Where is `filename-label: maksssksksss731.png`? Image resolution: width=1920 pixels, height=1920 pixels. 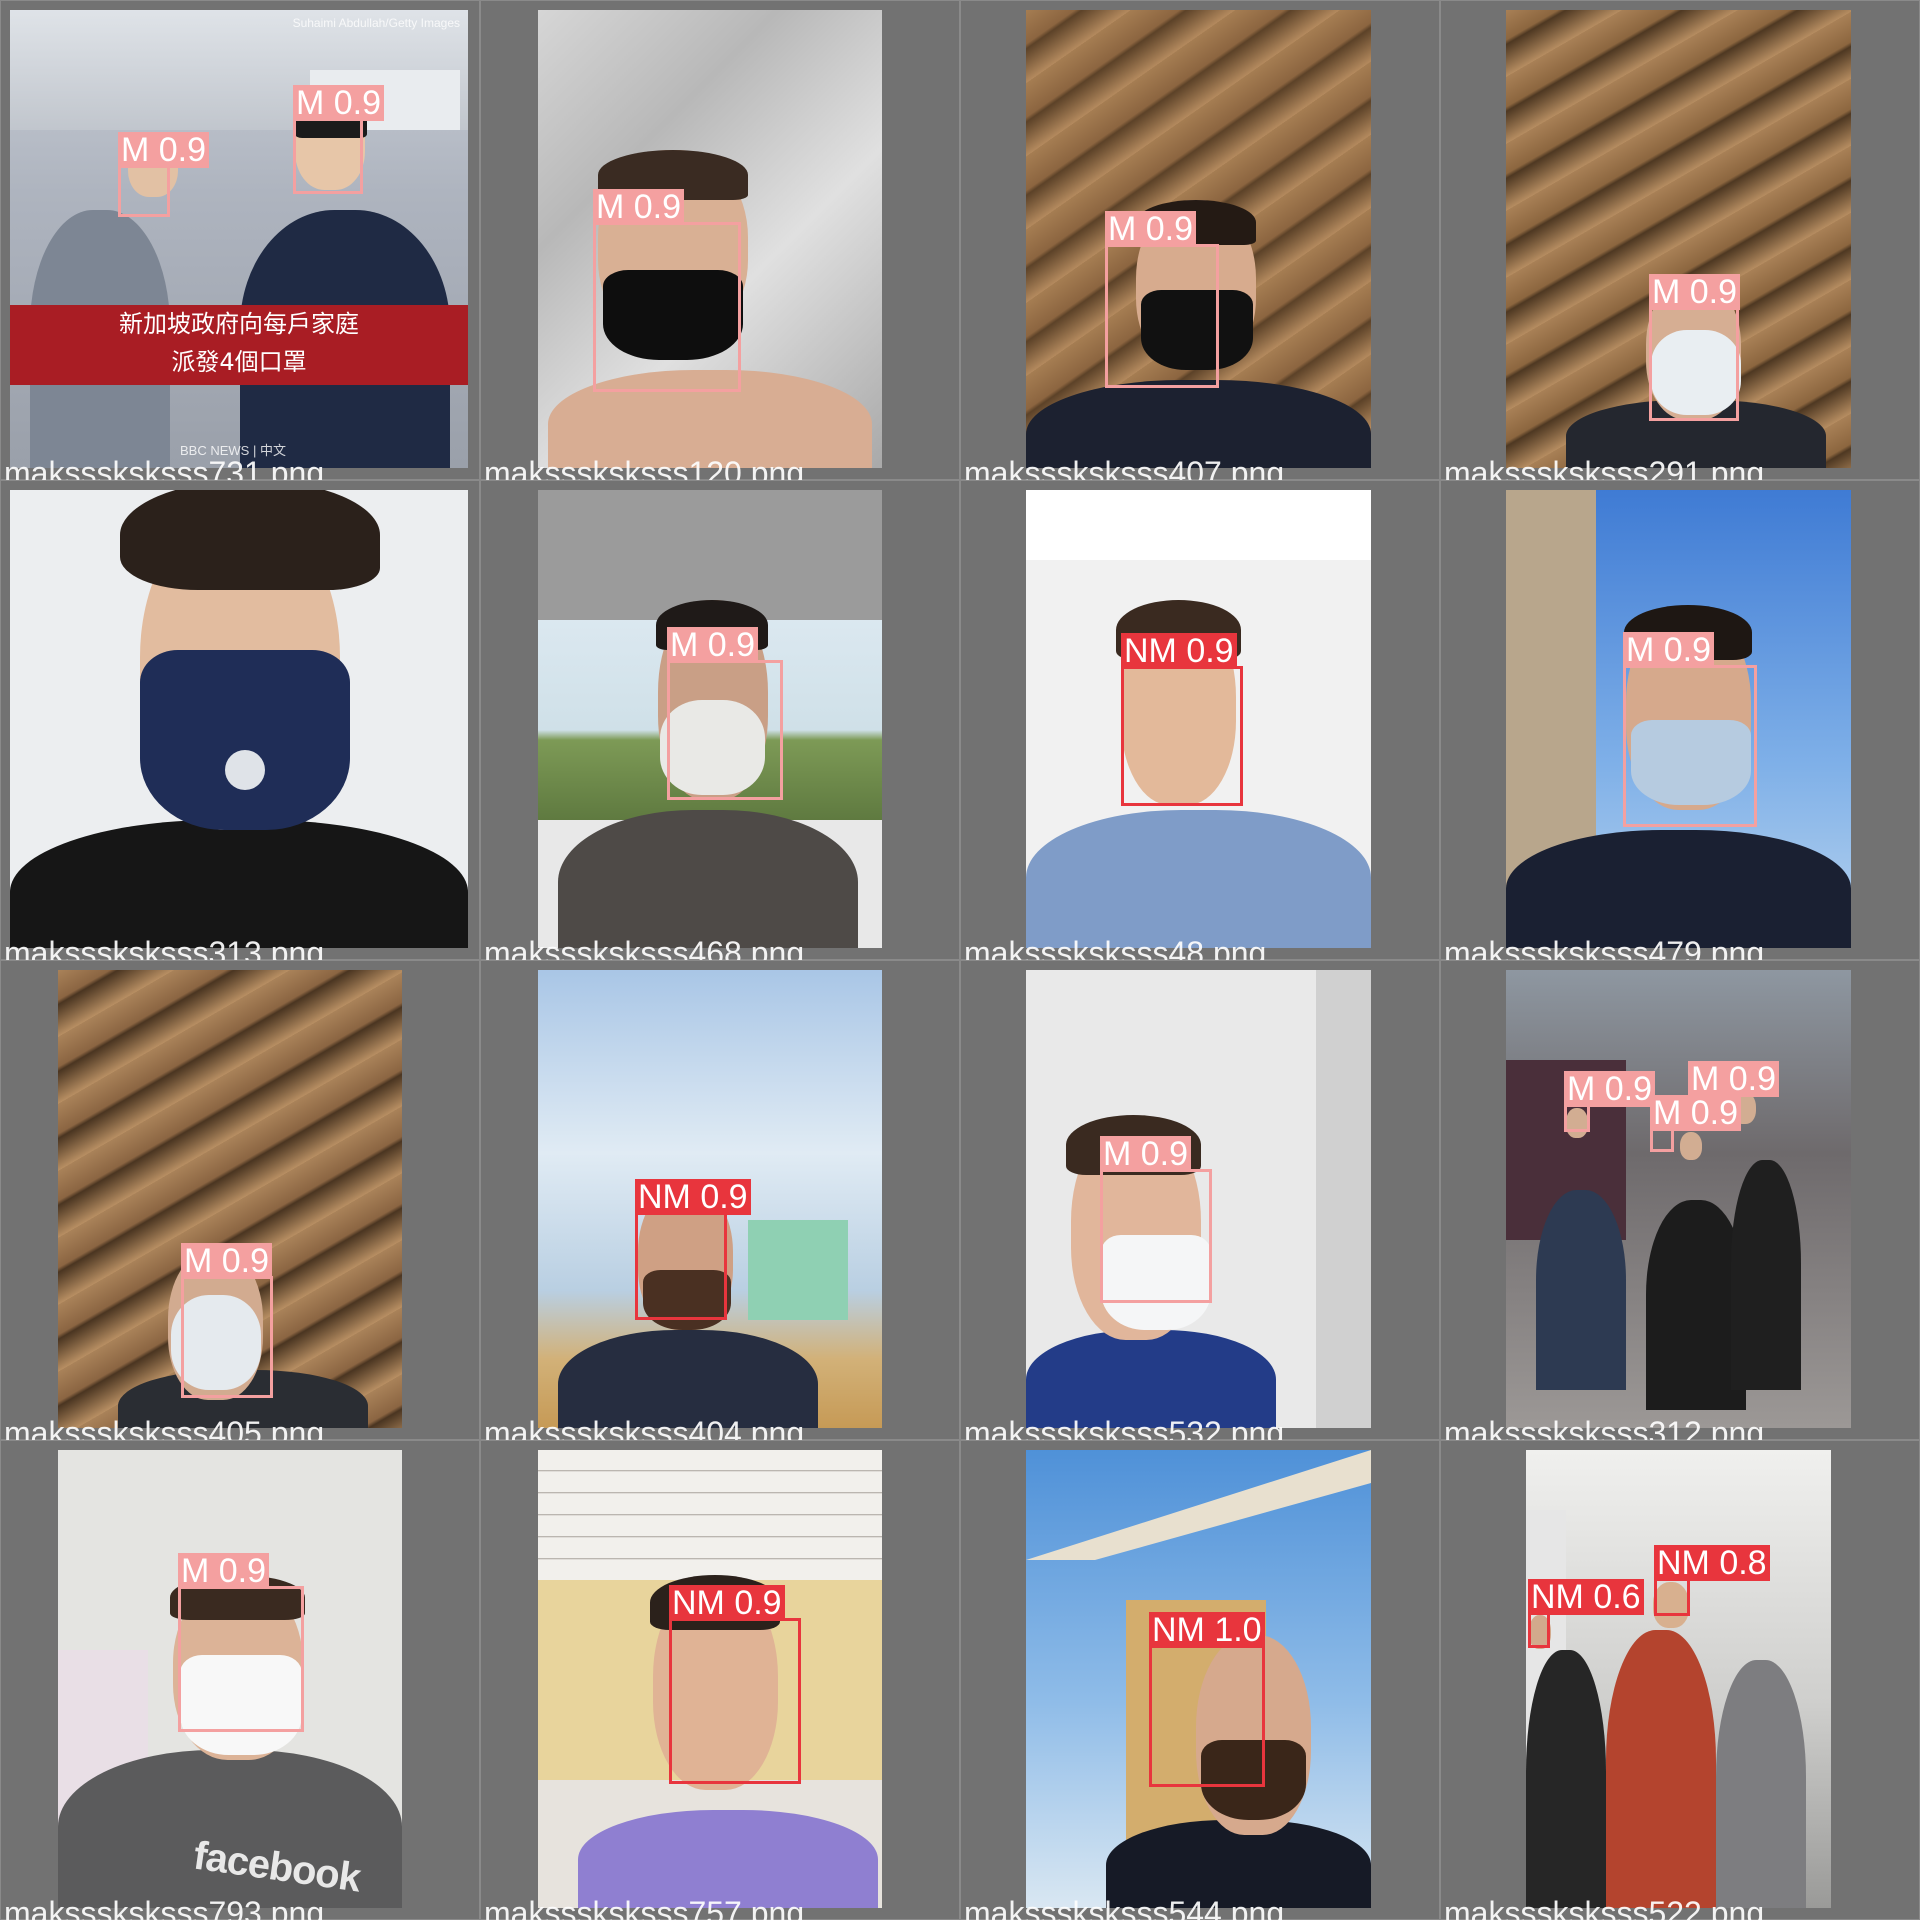
filename-label: maksssksksss731.png is located at coordinates (164, 467).